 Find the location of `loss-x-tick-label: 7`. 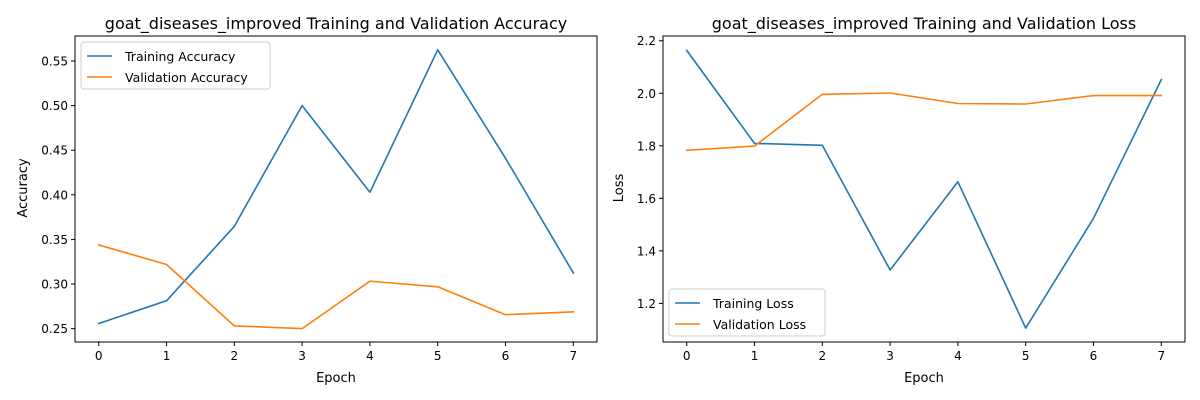

loss-x-tick-label: 7 is located at coordinates (1161, 356).